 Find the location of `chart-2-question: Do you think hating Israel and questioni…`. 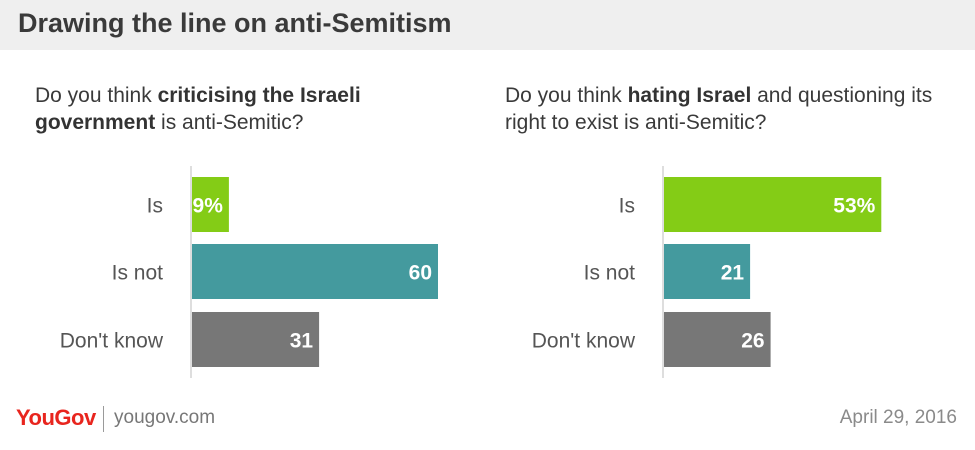

chart-2-question: Do you think hating Israel and questioni… is located at coordinates (725, 109).